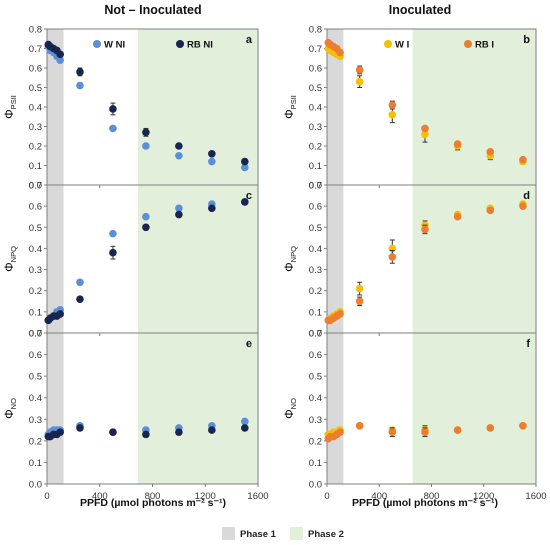  I want to click on panel-f-y-tick-label: 0.1, so click(315, 463).